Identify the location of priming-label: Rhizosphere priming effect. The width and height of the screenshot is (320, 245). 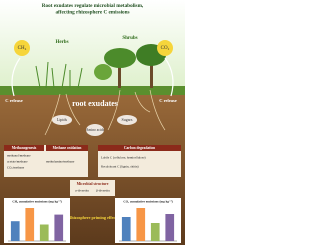
(92, 217).